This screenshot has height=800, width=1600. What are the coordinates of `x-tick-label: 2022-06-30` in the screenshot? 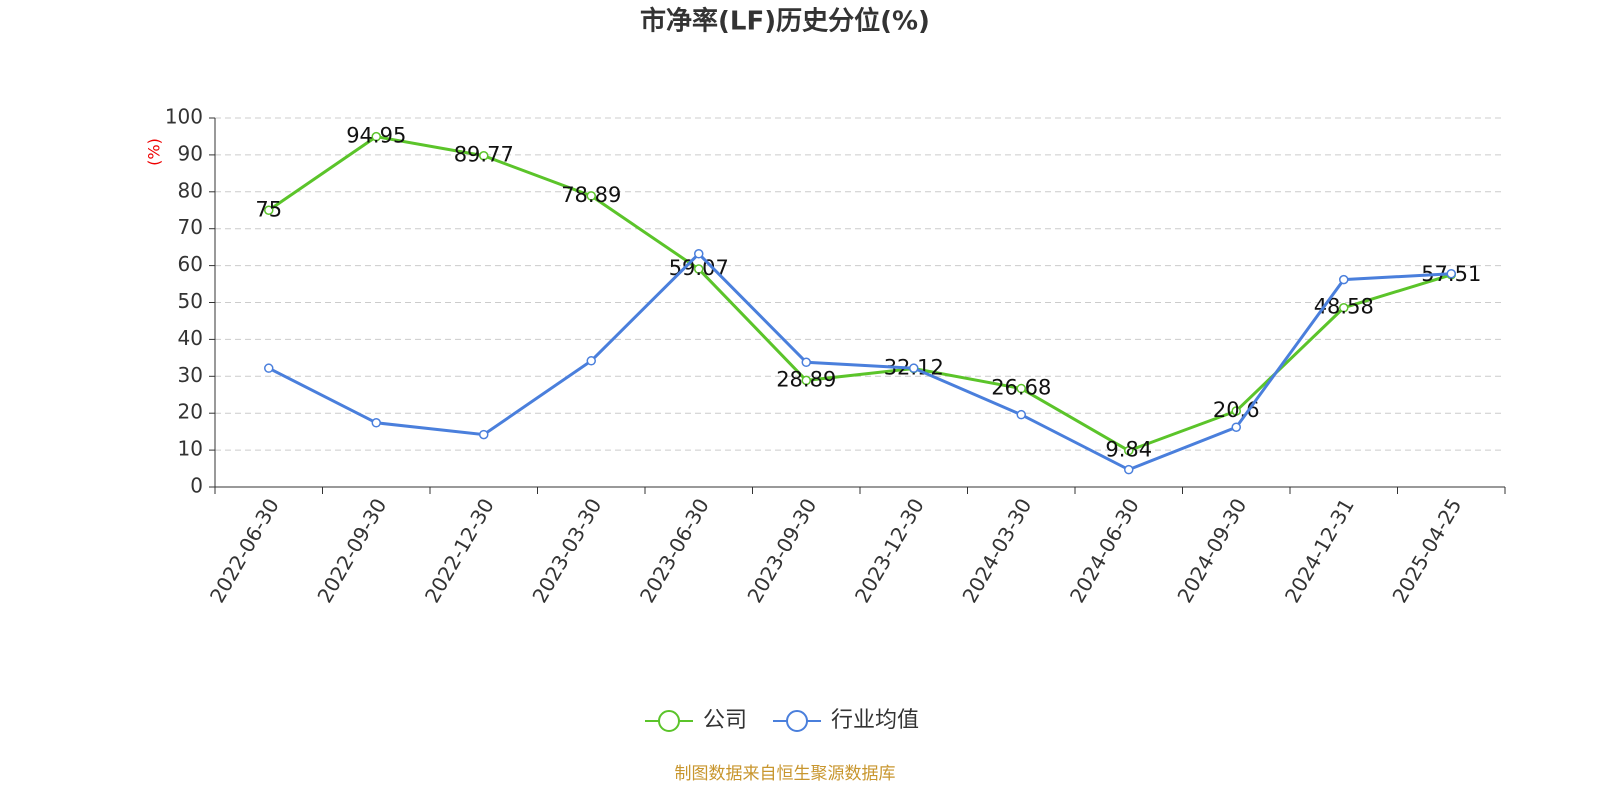 It's located at (244, 550).